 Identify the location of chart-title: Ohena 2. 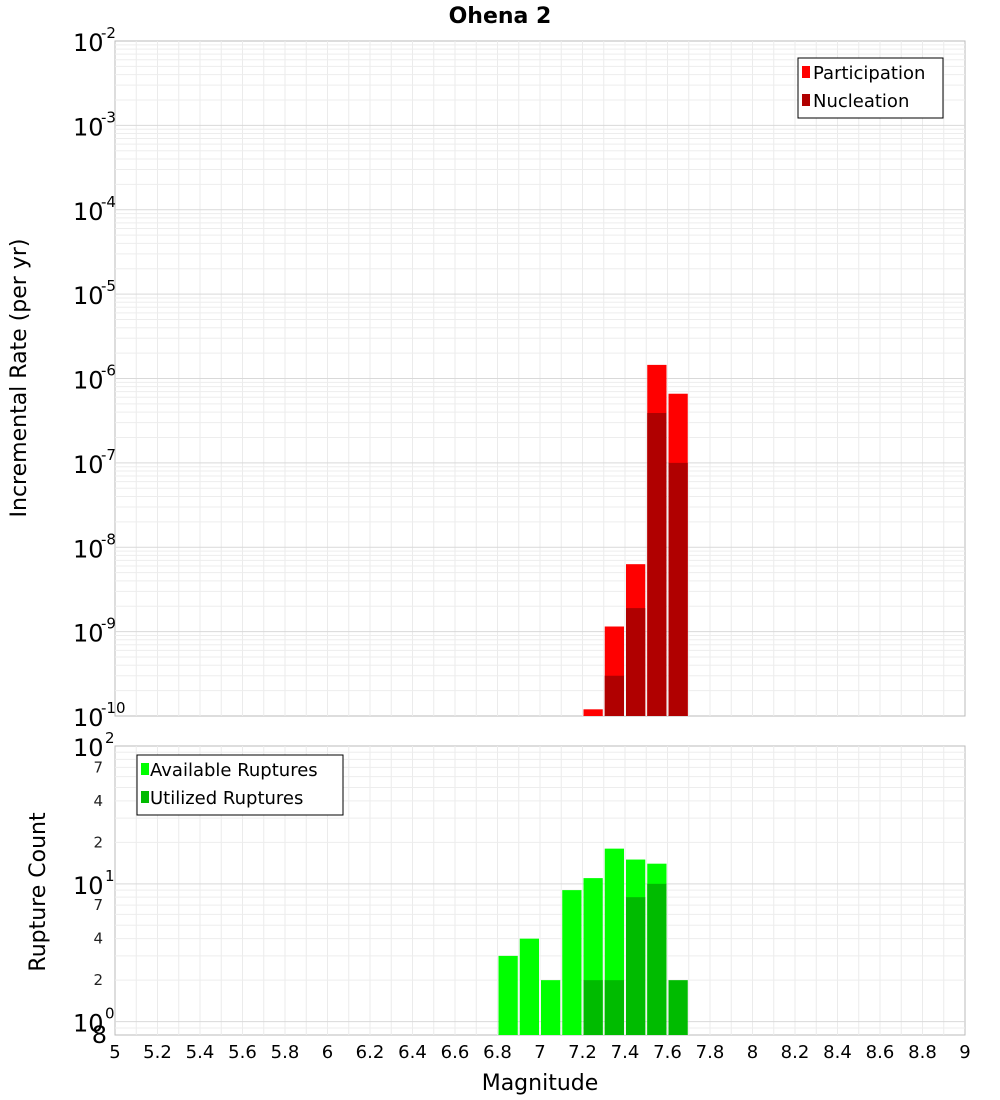
(500, 16).